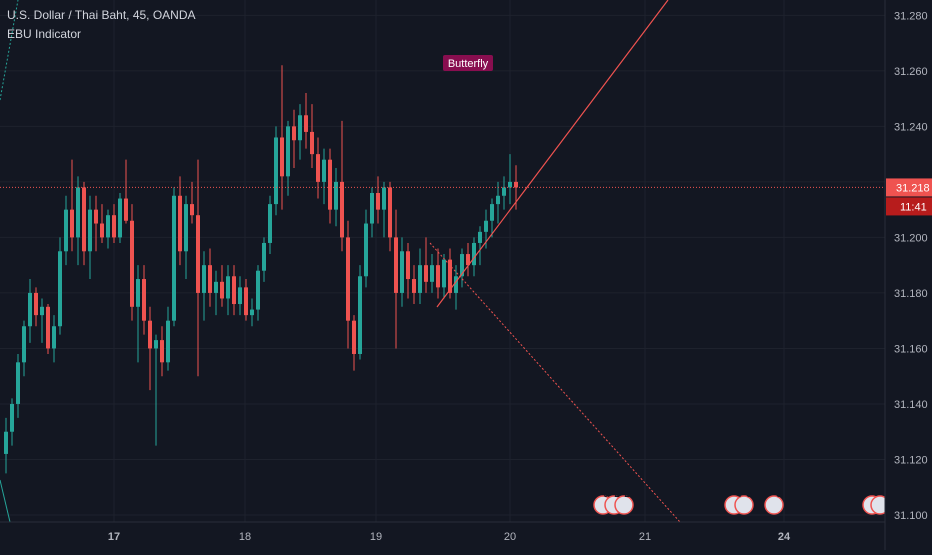 This screenshot has width=932, height=555. I want to click on butterfly-label: Butterfly, so click(468, 63).